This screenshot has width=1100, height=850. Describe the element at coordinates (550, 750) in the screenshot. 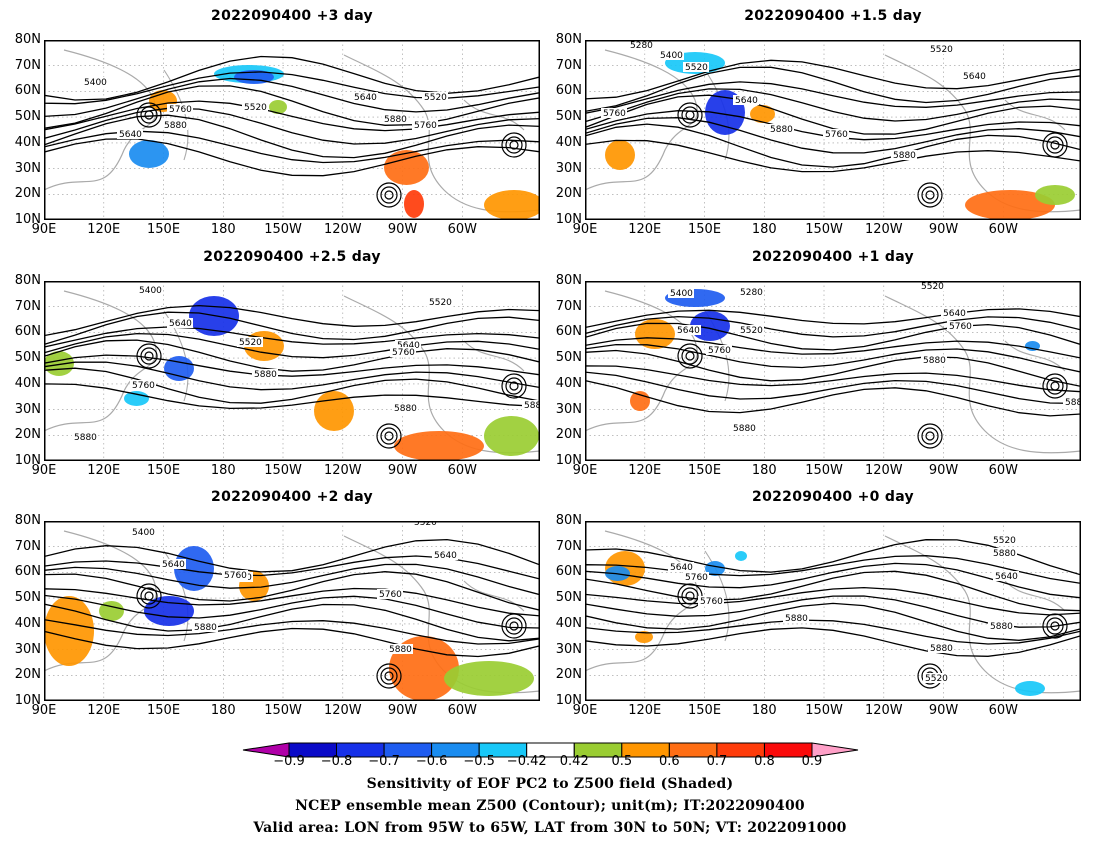

I see `colorbar-graphic` at that location.